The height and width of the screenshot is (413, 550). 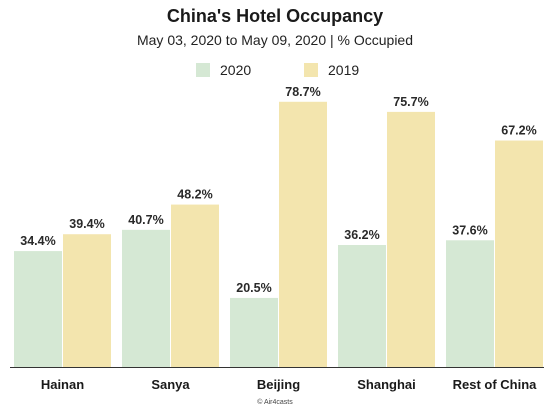 What do you see at coordinates (362, 306) in the screenshot?
I see `bar-shanghai-2020` at bounding box center [362, 306].